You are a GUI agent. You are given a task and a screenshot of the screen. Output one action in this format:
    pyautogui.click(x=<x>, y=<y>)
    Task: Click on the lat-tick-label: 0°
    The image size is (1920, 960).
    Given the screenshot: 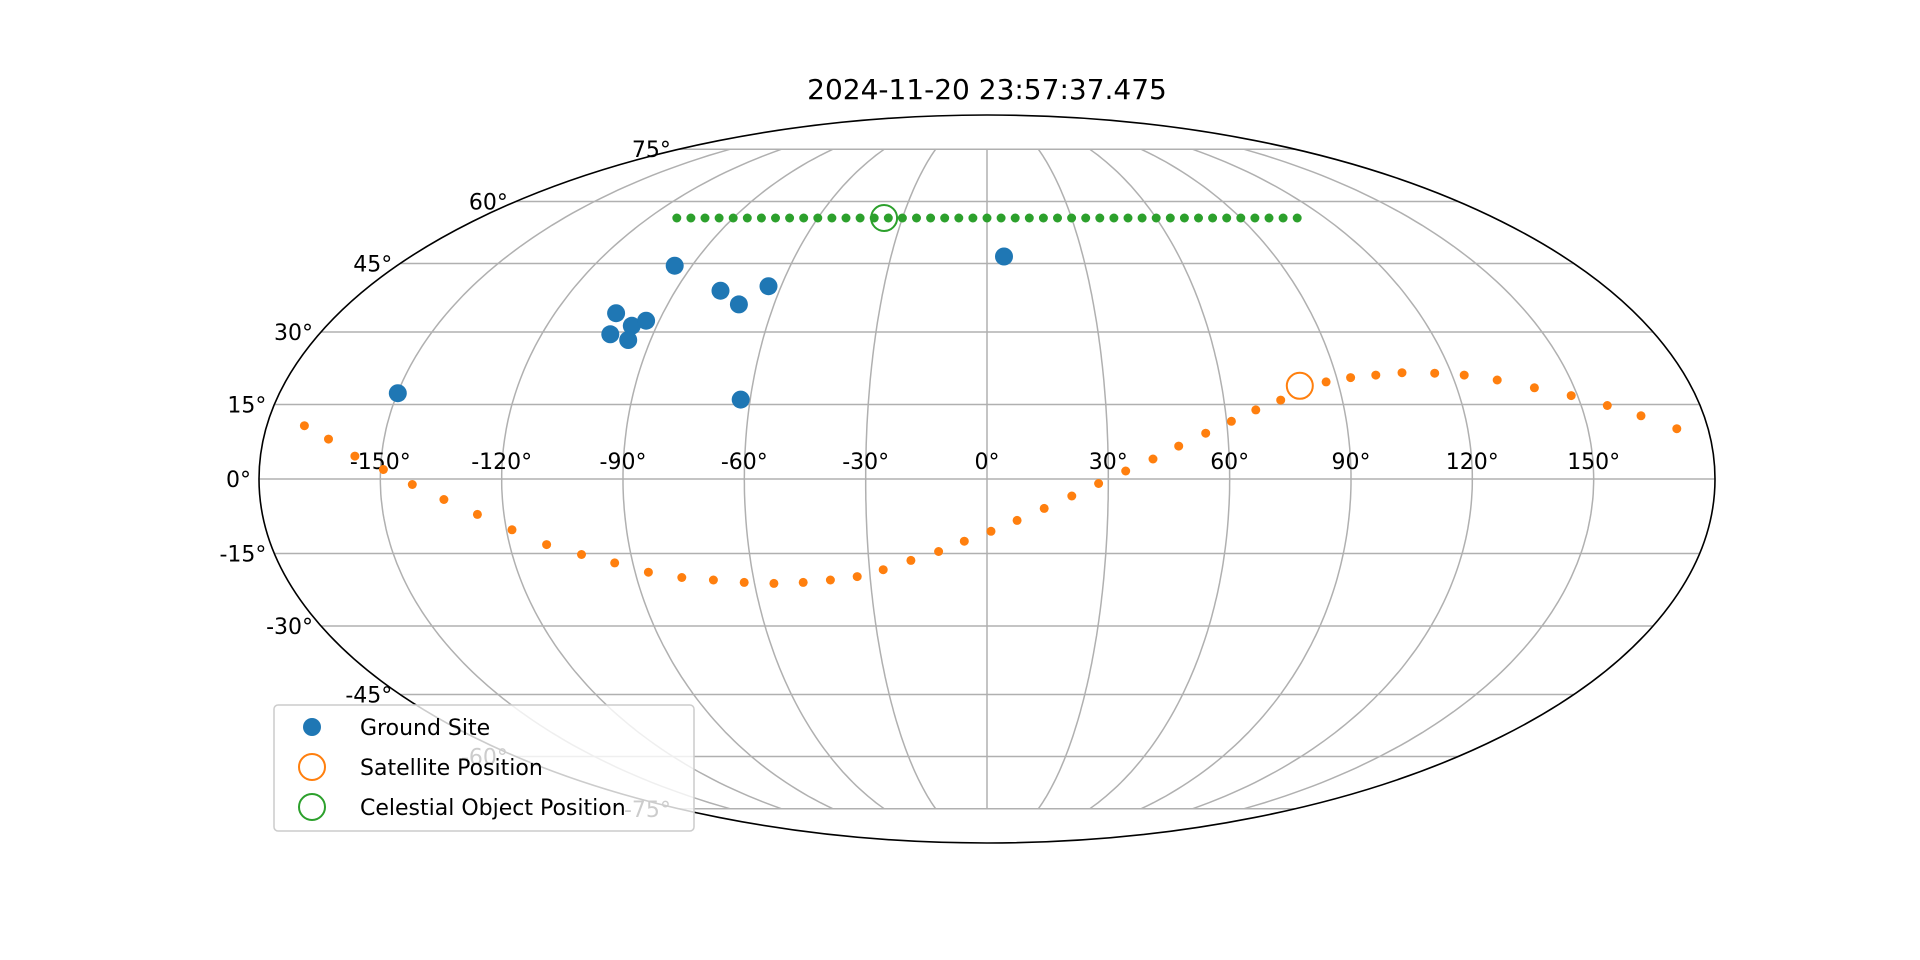 What is the action you would take?
    pyautogui.click(x=238, y=480)
    